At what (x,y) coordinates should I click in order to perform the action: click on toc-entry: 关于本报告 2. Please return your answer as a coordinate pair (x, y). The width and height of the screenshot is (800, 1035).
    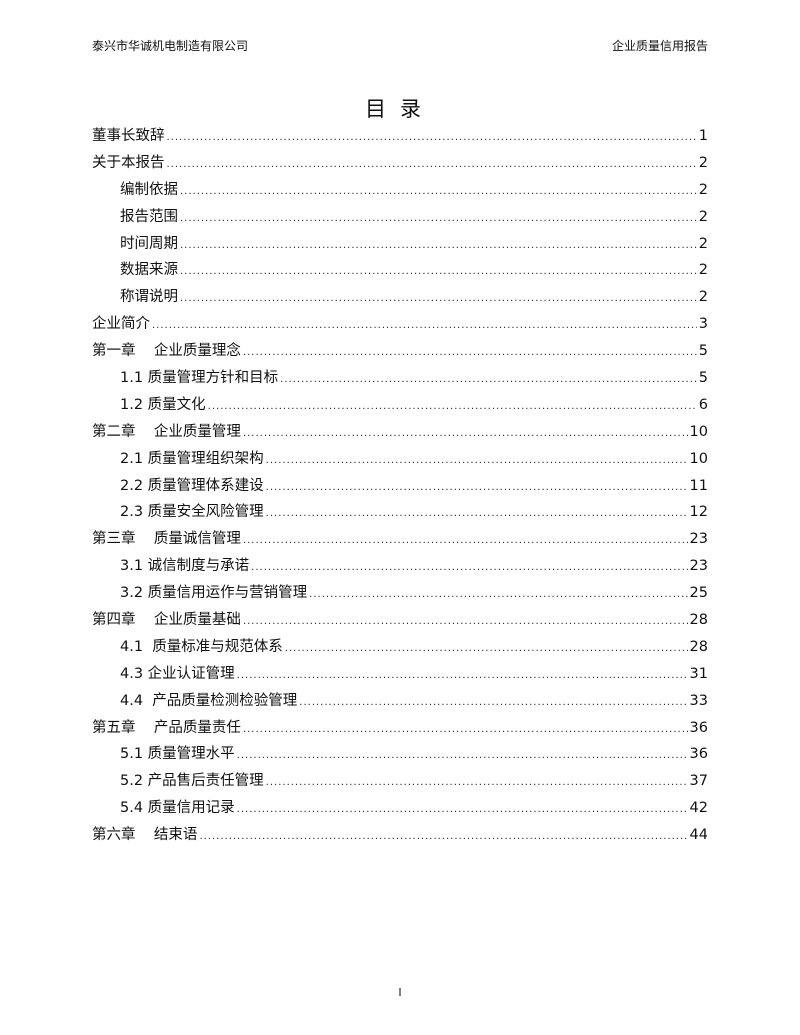
    Looking at the image, I should click on (400, 164).